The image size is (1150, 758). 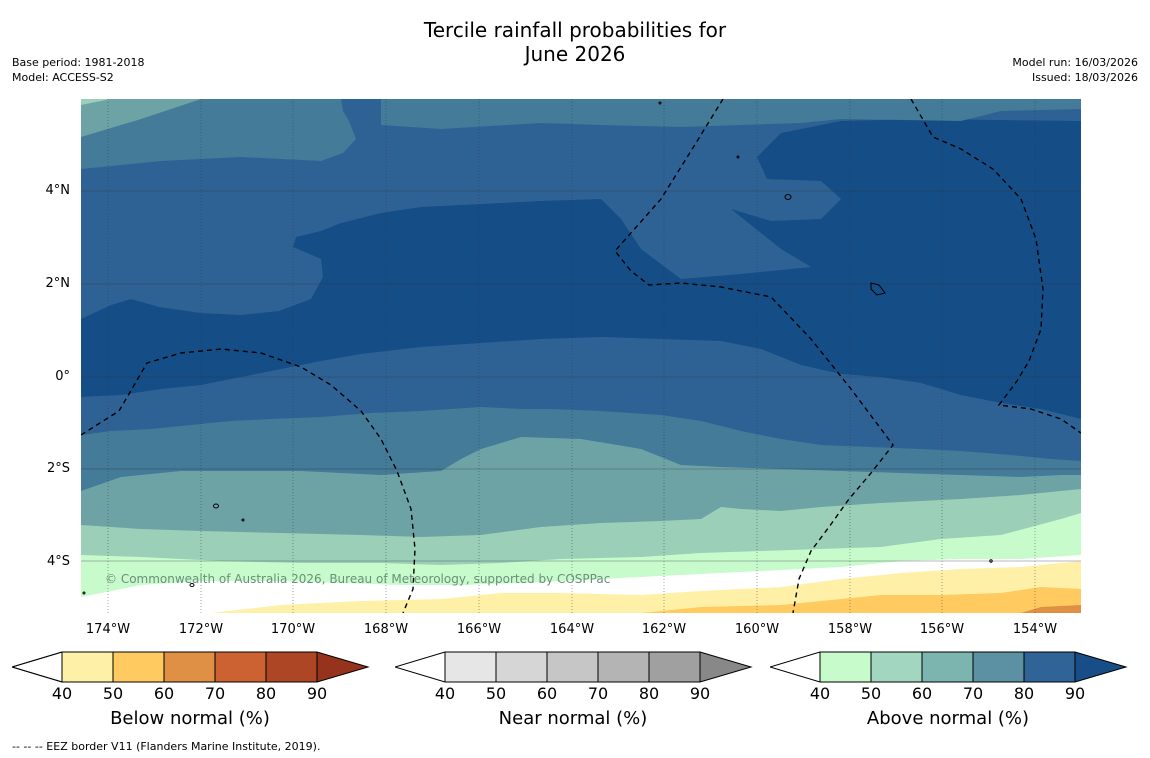 I want to click on band-above-50-nw, so click(x=96, y=102).